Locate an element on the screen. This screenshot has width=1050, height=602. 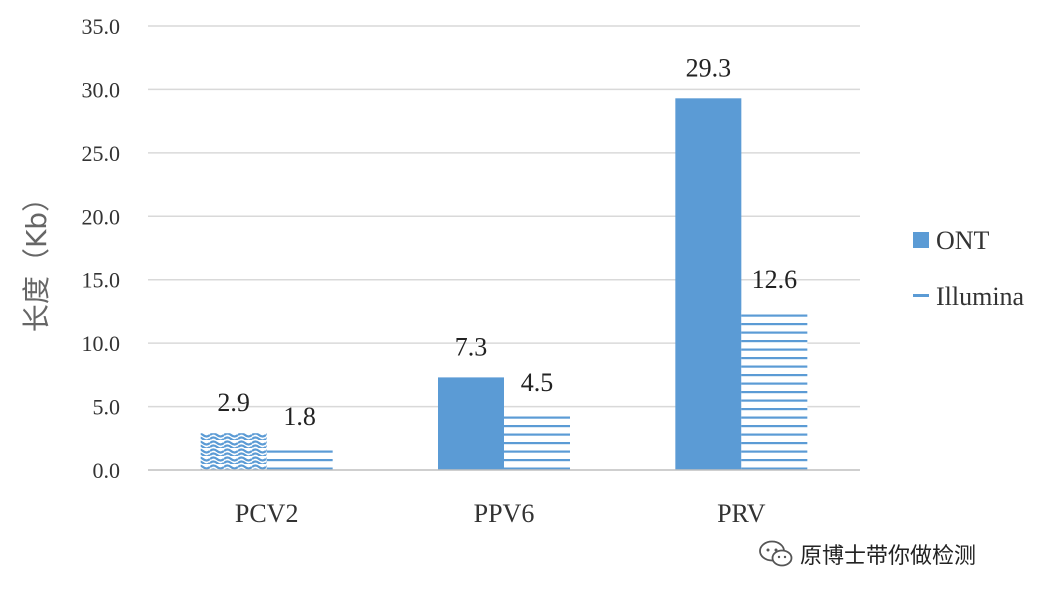
legend-label-ont: ONT is located at coordinates (963, 240).